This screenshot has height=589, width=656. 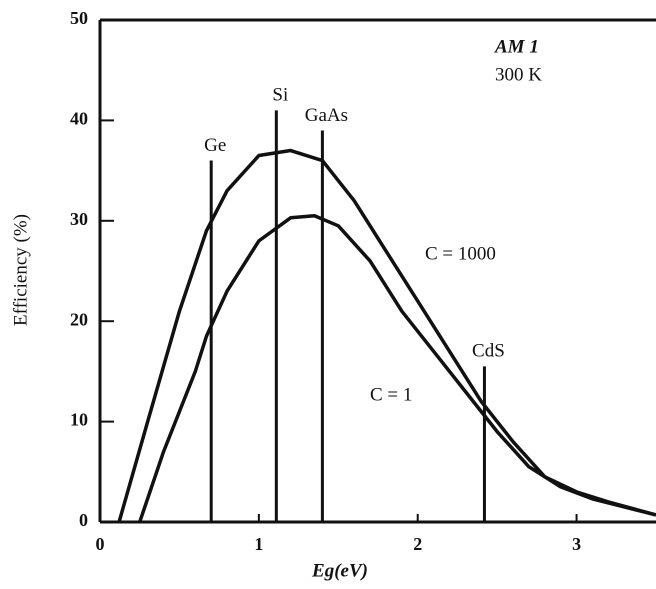 What do you see at coordinates (79, 420) in the screenshot?
I see `y-tick-label: 10` at bounding box center [79, 420].